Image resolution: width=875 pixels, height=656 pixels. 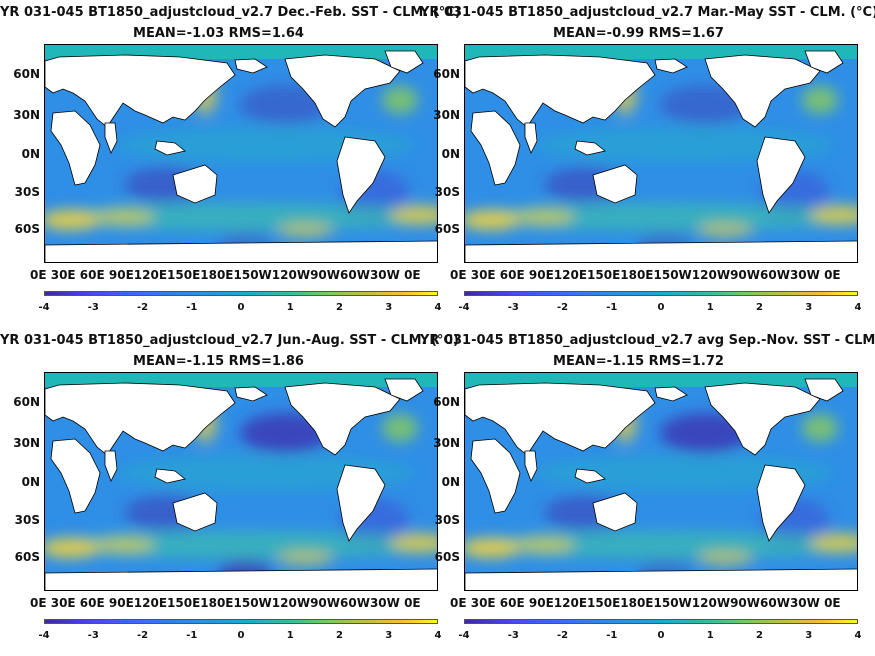 What do you see at coordinates (612, 635) in the screenshot?
I see `colorbar-tick: -1` at bounding box center [612, 635].